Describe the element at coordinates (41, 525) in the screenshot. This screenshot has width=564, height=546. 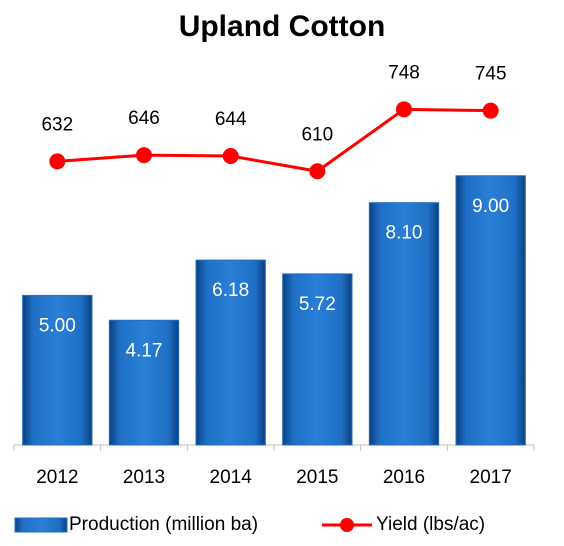
I see `legend-swatch` at that location.